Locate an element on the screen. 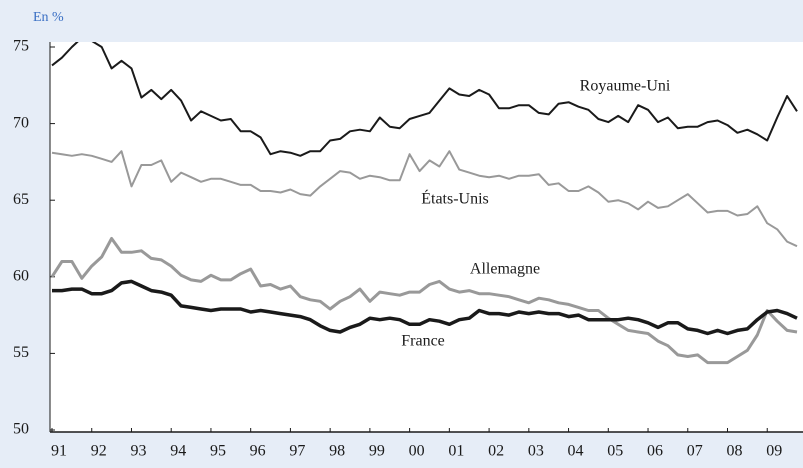 This screenshot has height=468, width=803. series-line is located at coordinates (425, 307).